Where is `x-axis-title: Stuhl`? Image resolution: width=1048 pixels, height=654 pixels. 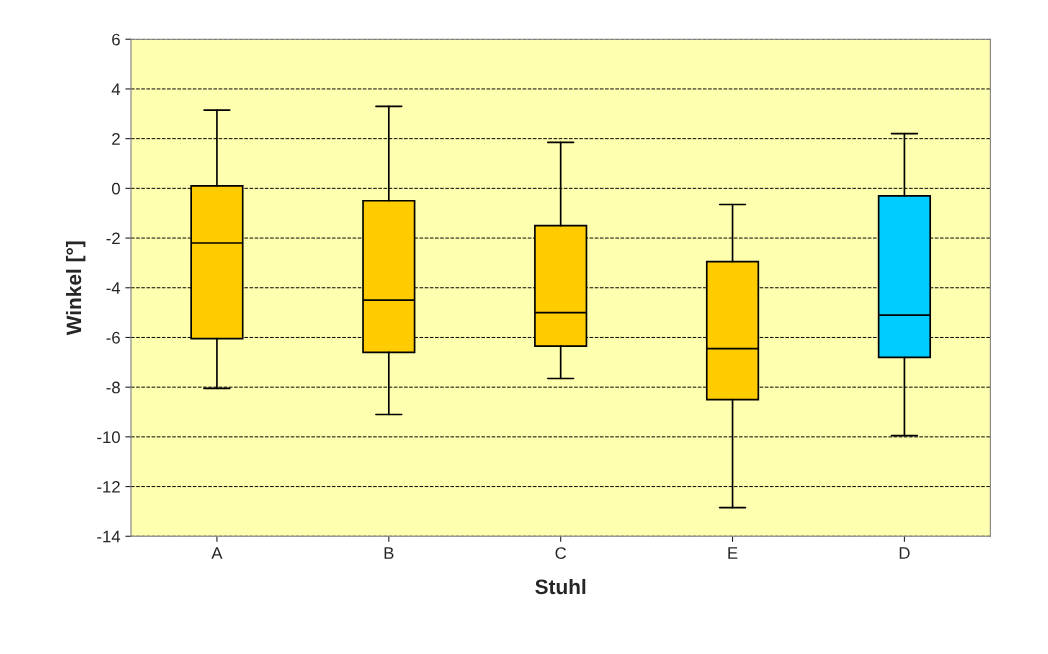
x-axis-title: Stuhl is located at coordinates (560, 586).